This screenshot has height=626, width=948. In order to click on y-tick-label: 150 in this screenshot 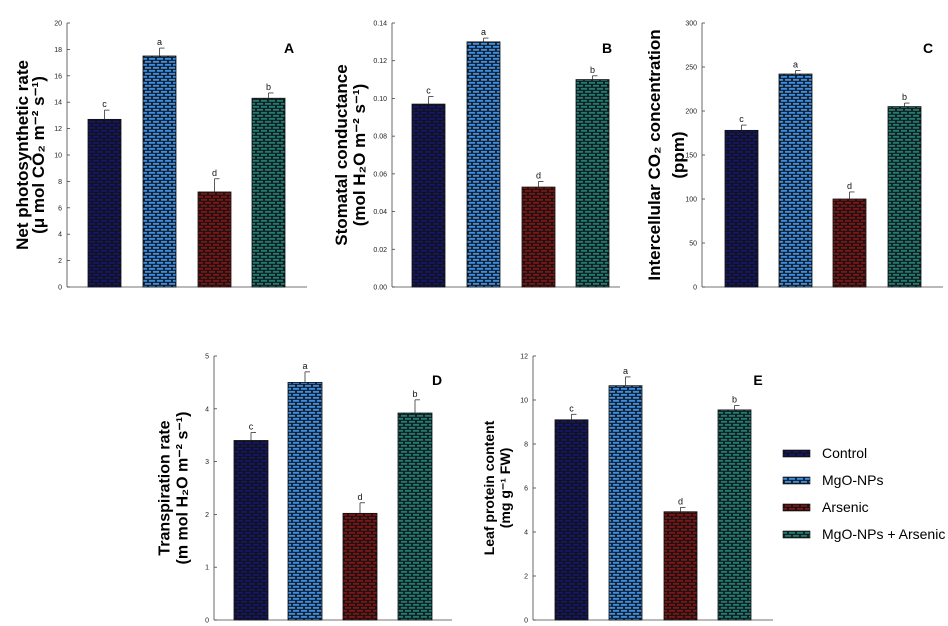, I will do `click(691, 156)`.